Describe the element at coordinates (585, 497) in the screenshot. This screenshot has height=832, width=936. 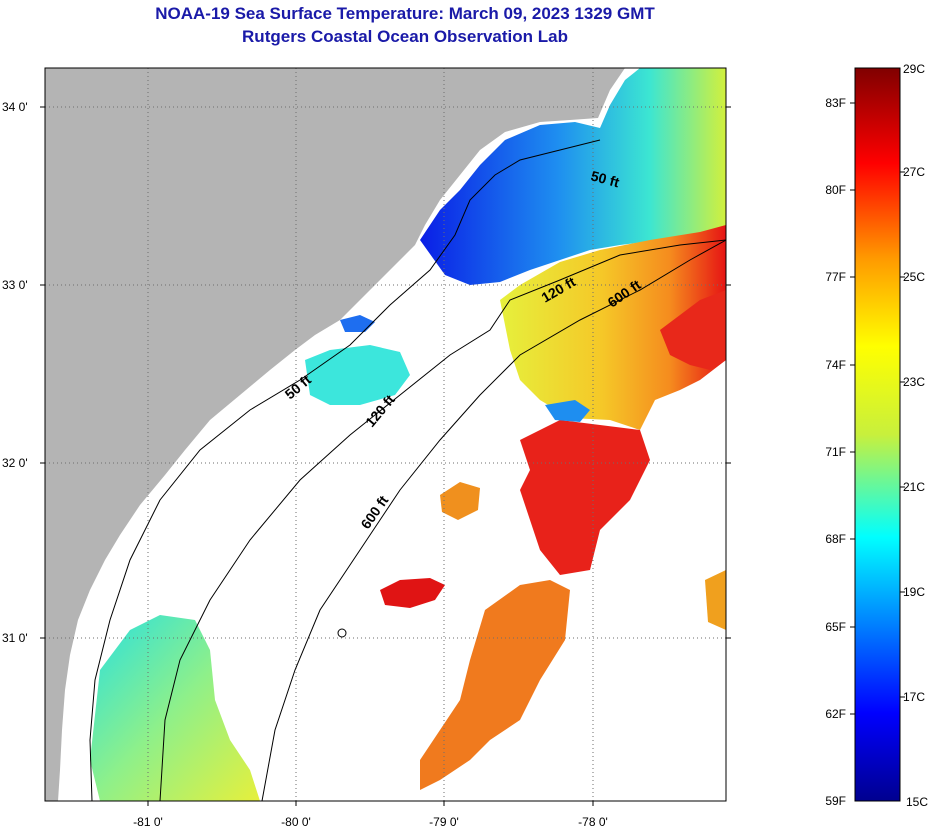
I see `hot-patch-central` at that location.